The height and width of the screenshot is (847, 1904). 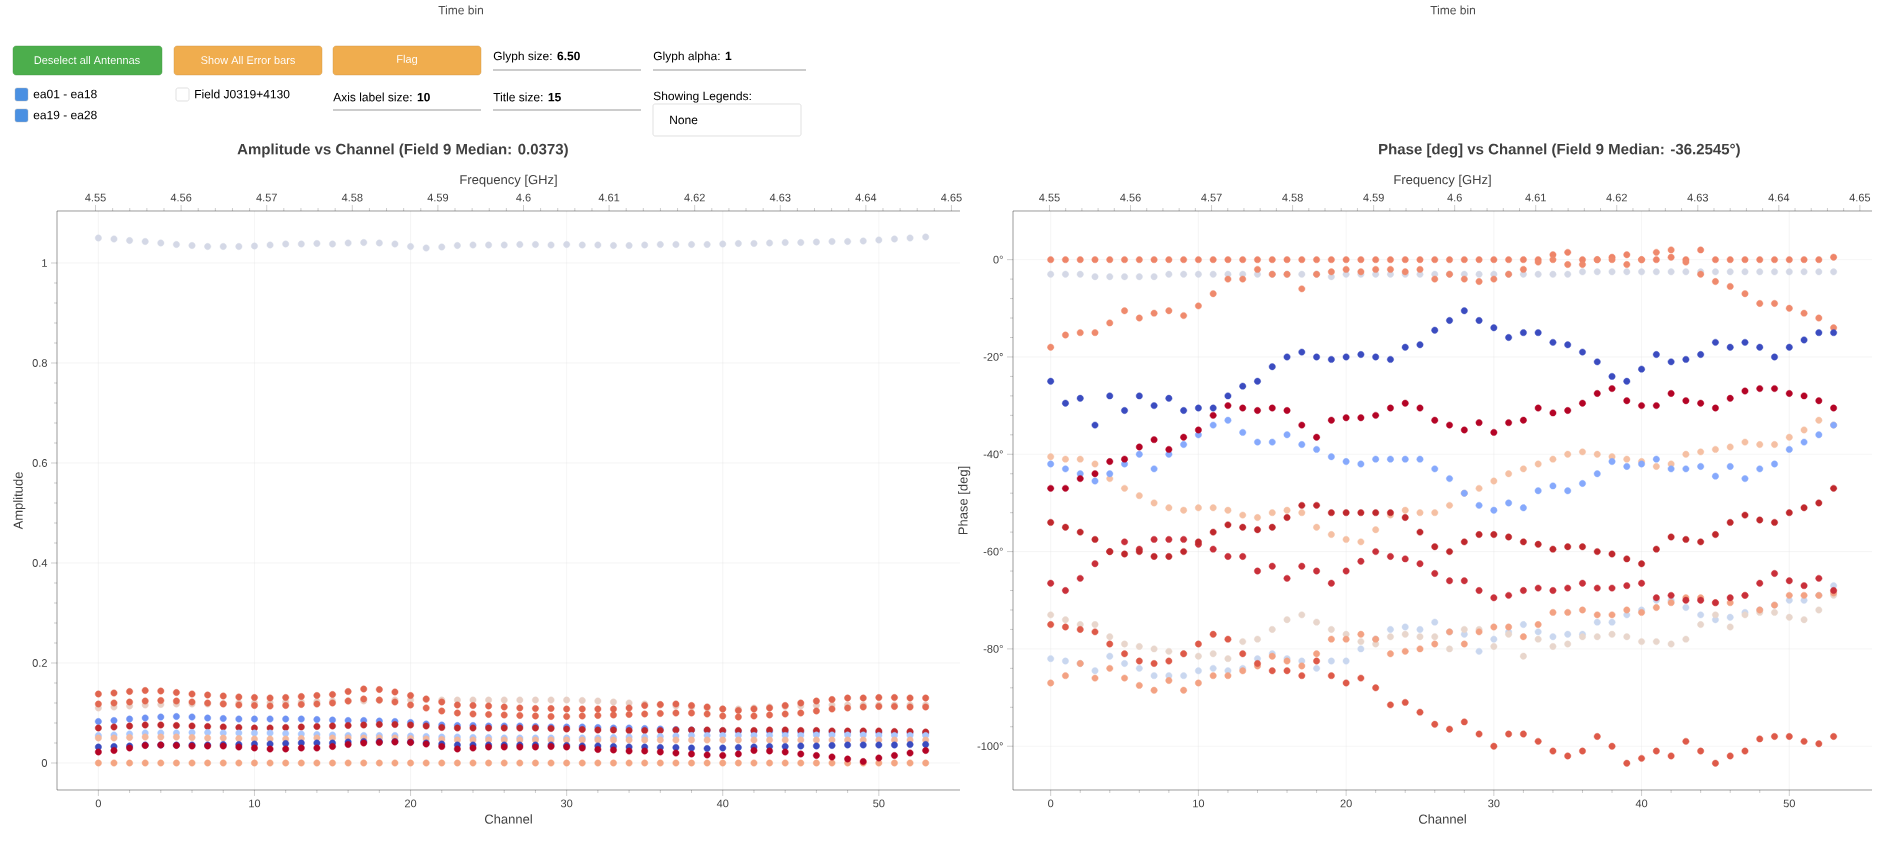 What do you see at coordinates (993, 357) in the screenshot?
I see `y-tick-label: -20°` at bounding box center [993, 357].